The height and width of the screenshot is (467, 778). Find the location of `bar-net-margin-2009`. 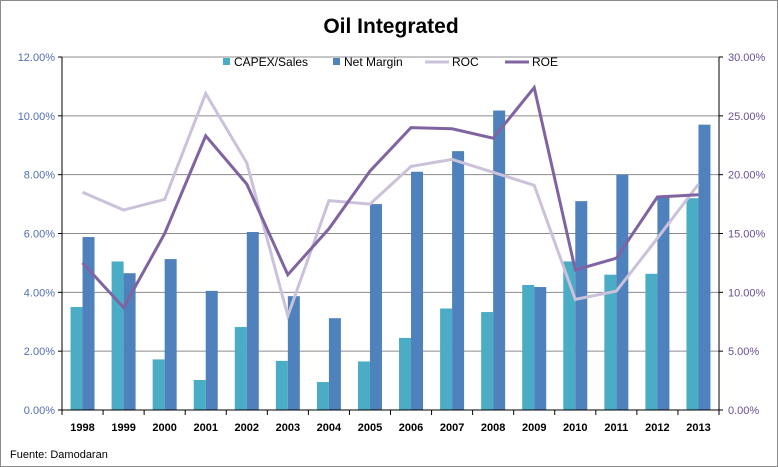

bar-net-margin-2009 is located at coordinates (540, 348).